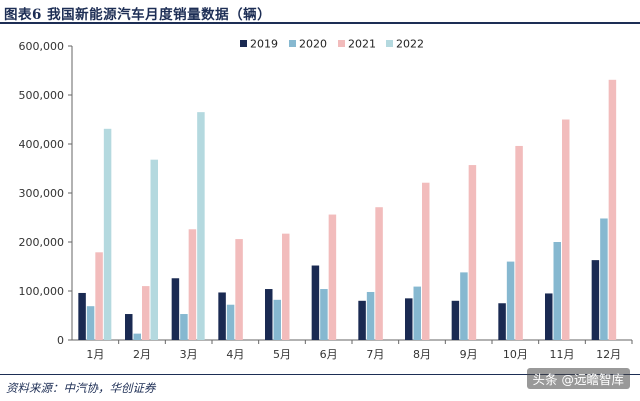  What do you see at coordinates (320, 374) in the screenshot?
I see `footer-rule` at bounding box center [320, 374].